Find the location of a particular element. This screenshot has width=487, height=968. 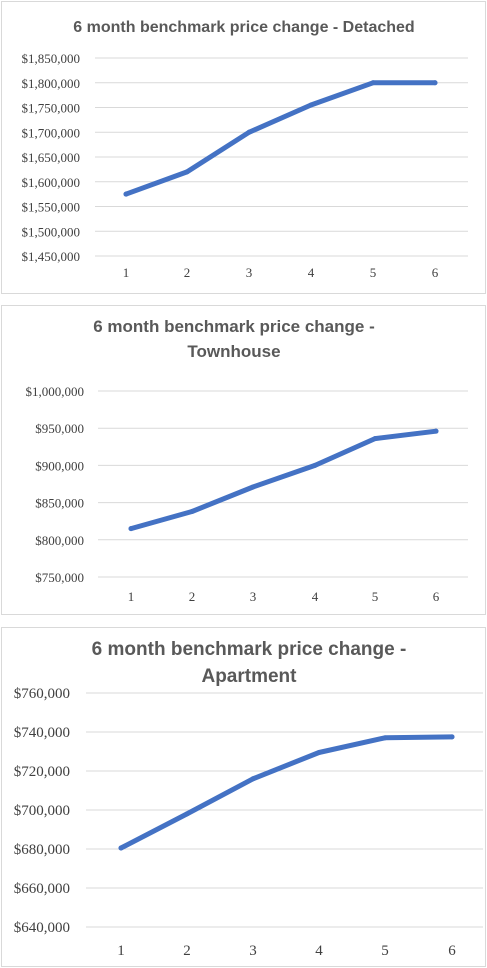

y-tick-label: $640,000 is located at coordinates (42, 928).